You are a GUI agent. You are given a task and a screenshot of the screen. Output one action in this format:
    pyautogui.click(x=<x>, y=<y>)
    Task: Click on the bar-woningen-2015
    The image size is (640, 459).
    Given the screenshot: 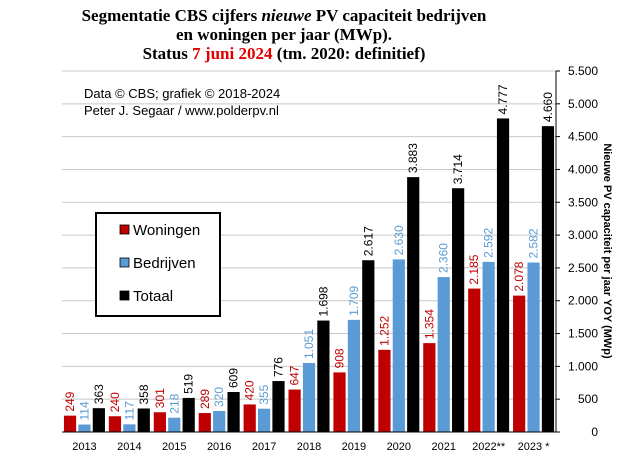 What is the action you would take?
    pyautogui.click(x=159, y=422)
    